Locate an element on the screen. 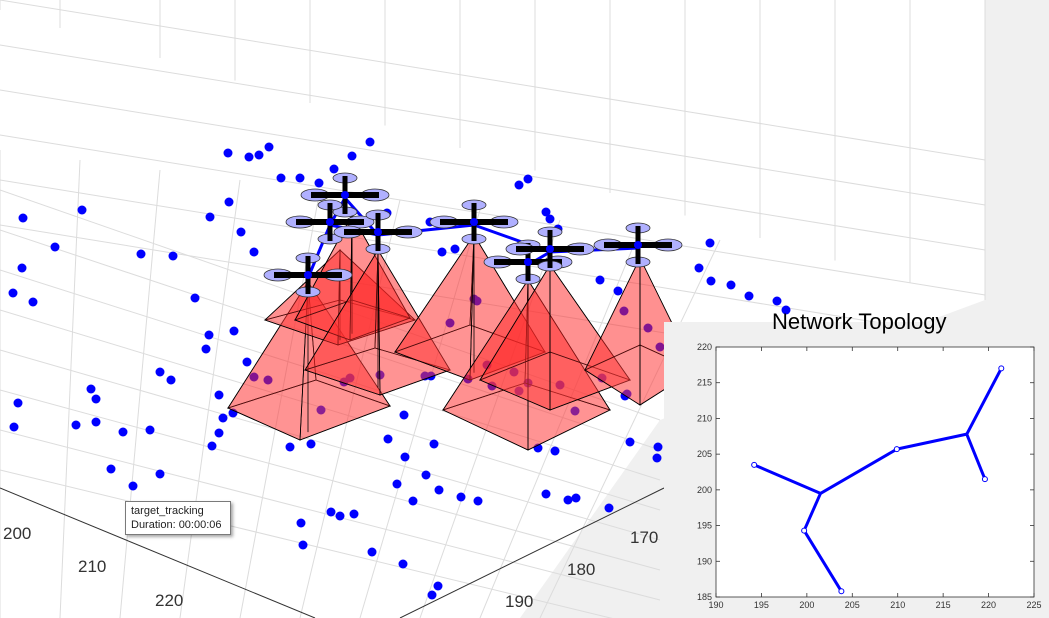 The image size is (1049, 618). topology-plot-area is located at coordinates (875, 472).